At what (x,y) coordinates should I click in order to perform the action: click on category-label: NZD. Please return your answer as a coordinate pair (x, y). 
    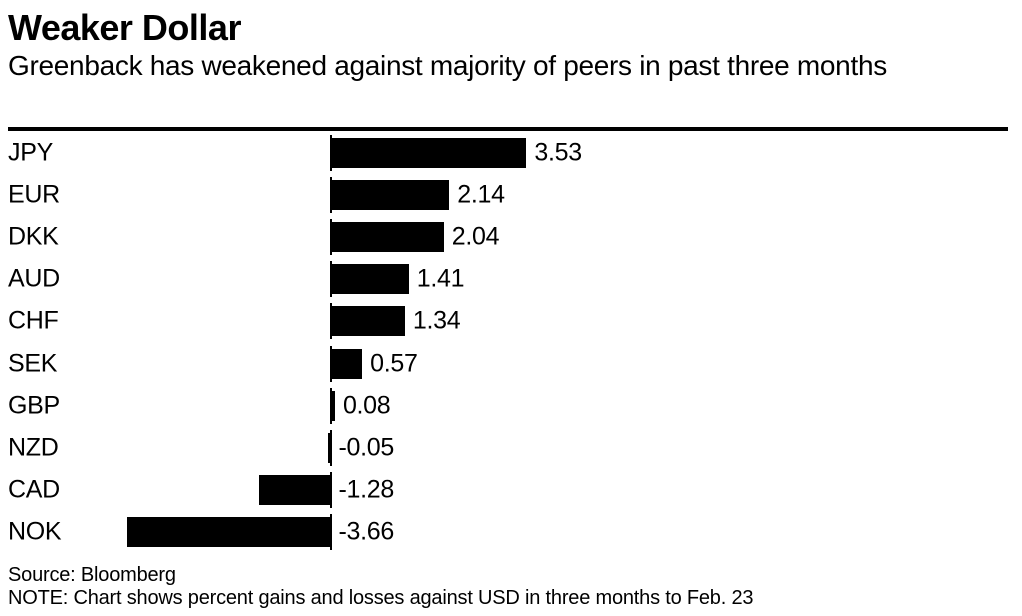
    Looking at the image, I should click on (33, 447).